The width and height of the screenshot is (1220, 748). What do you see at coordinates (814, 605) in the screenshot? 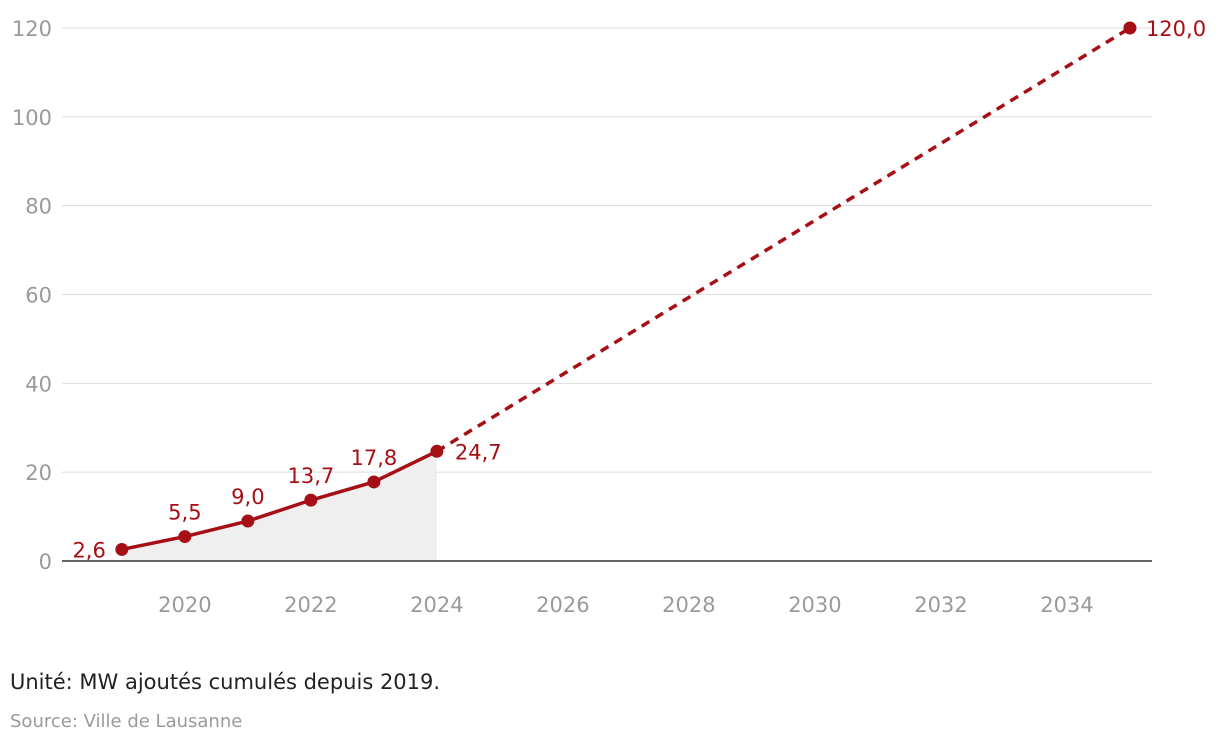
I see `x-tick-label: 2030` at bounding box center [814, 605].